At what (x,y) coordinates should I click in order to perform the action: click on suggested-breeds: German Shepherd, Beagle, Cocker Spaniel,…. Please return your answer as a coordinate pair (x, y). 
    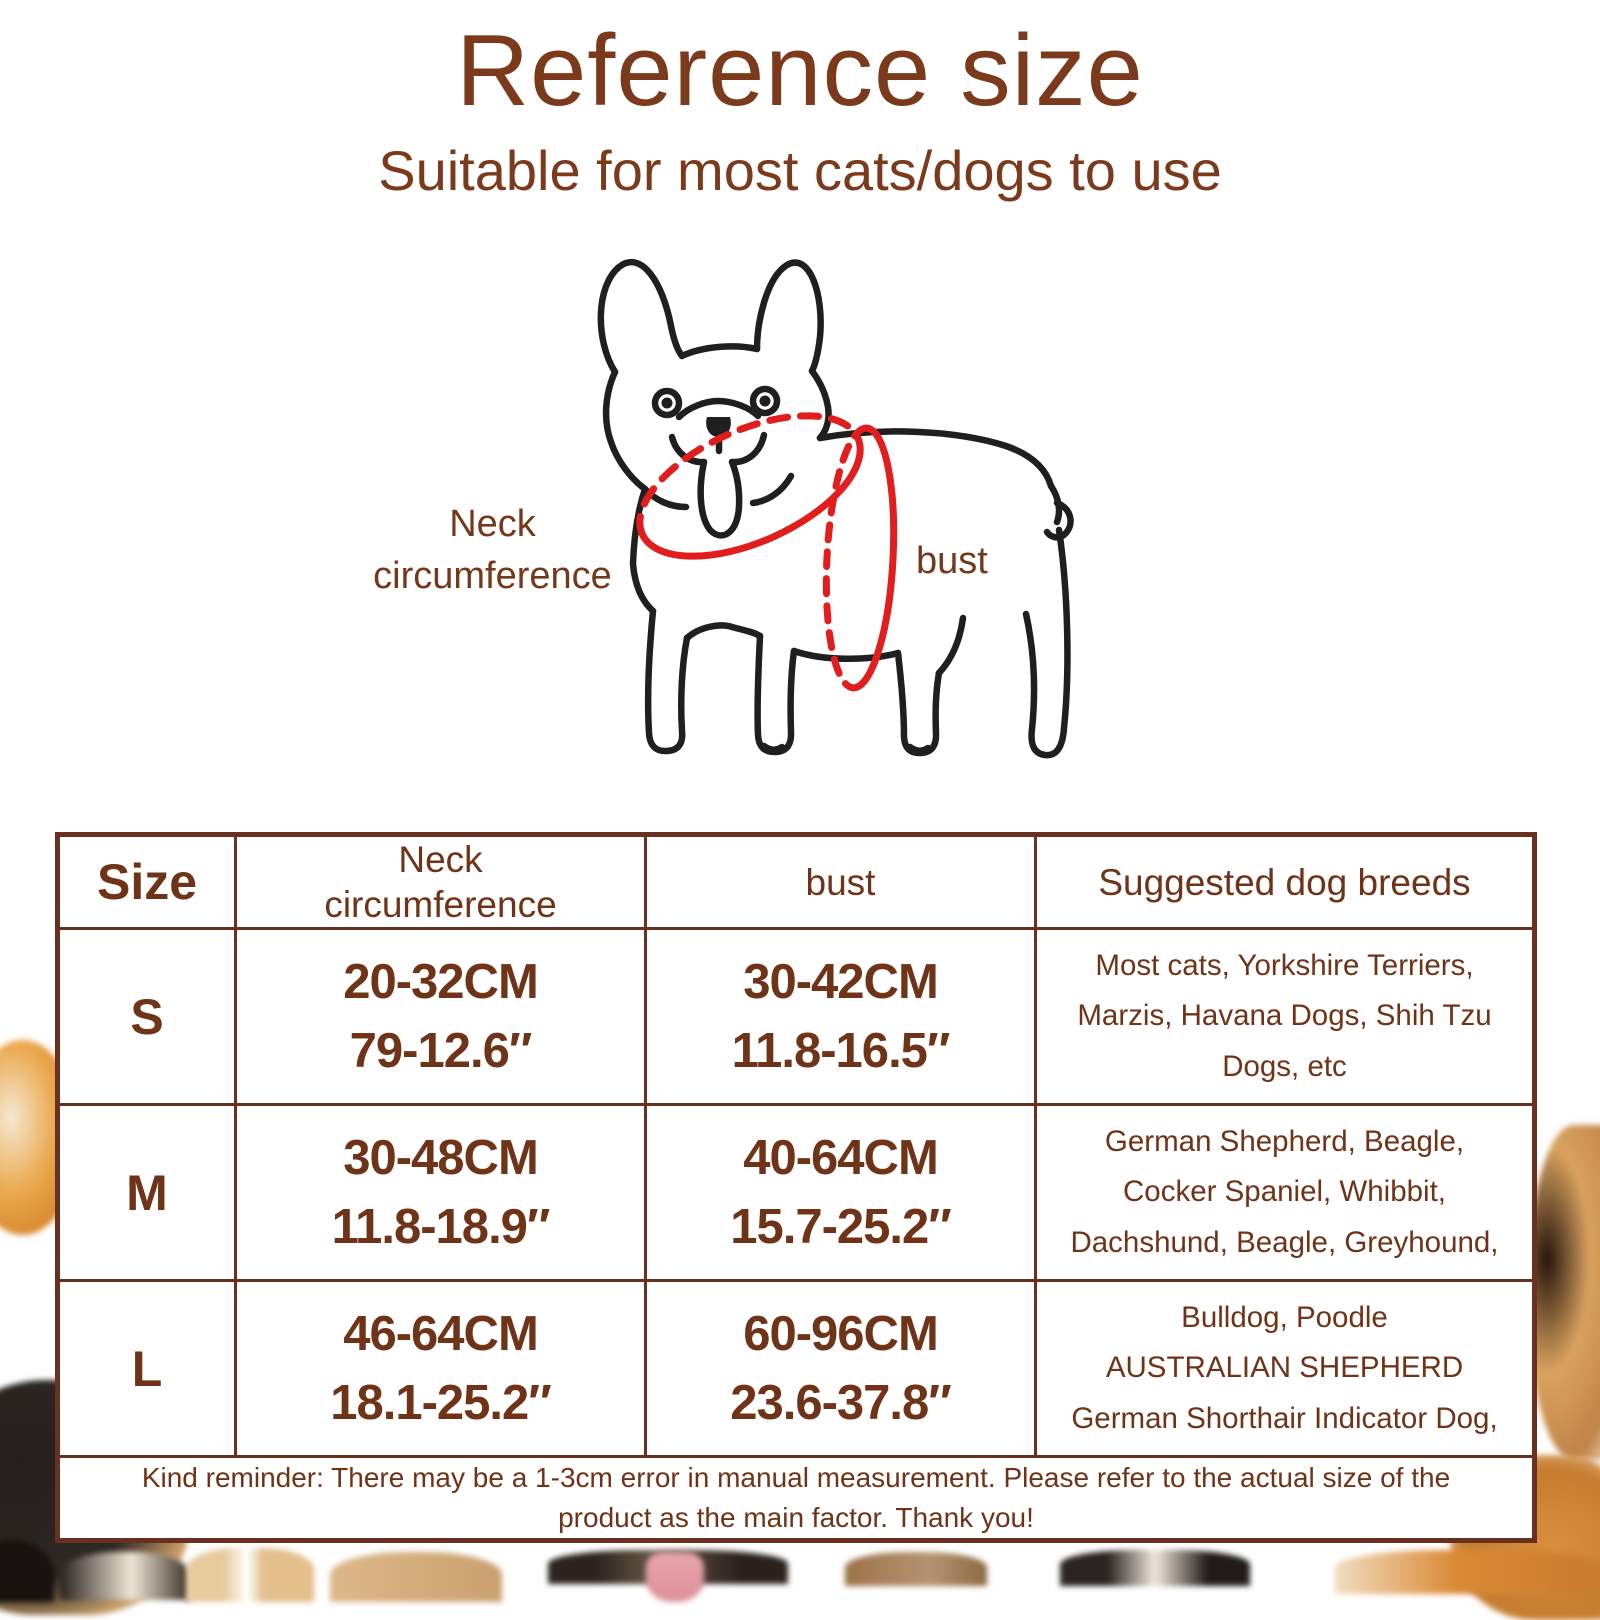
    Looking at the image, I should click on (1285, 1193).